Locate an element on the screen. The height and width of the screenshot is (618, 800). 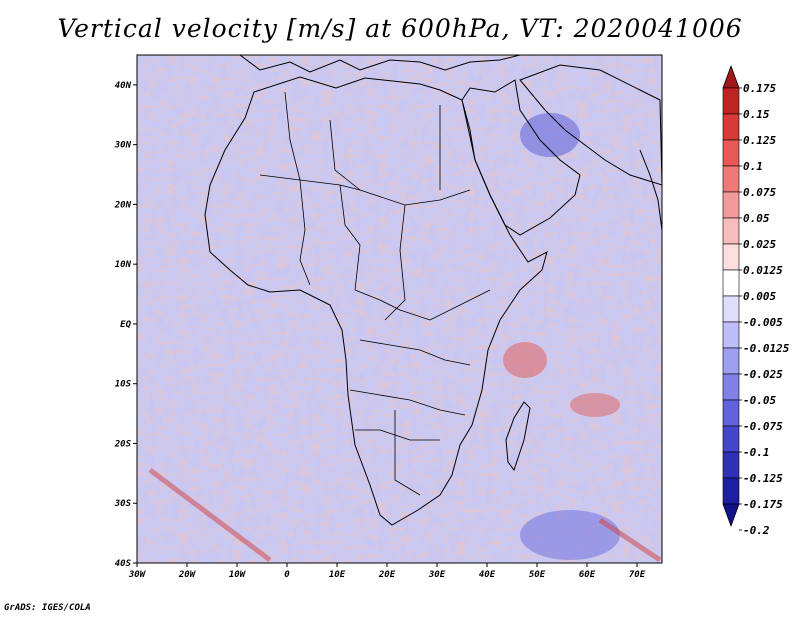
x-tick-label: 20W is located at coordinates (187, 575).